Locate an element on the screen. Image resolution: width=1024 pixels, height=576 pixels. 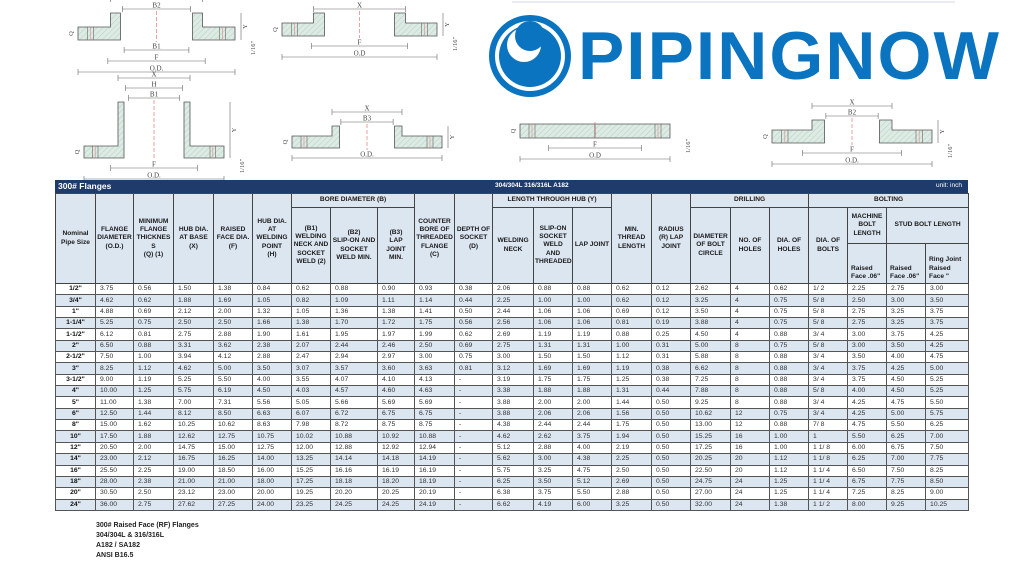
dimension-label: F is located at coordinates (157, 58).